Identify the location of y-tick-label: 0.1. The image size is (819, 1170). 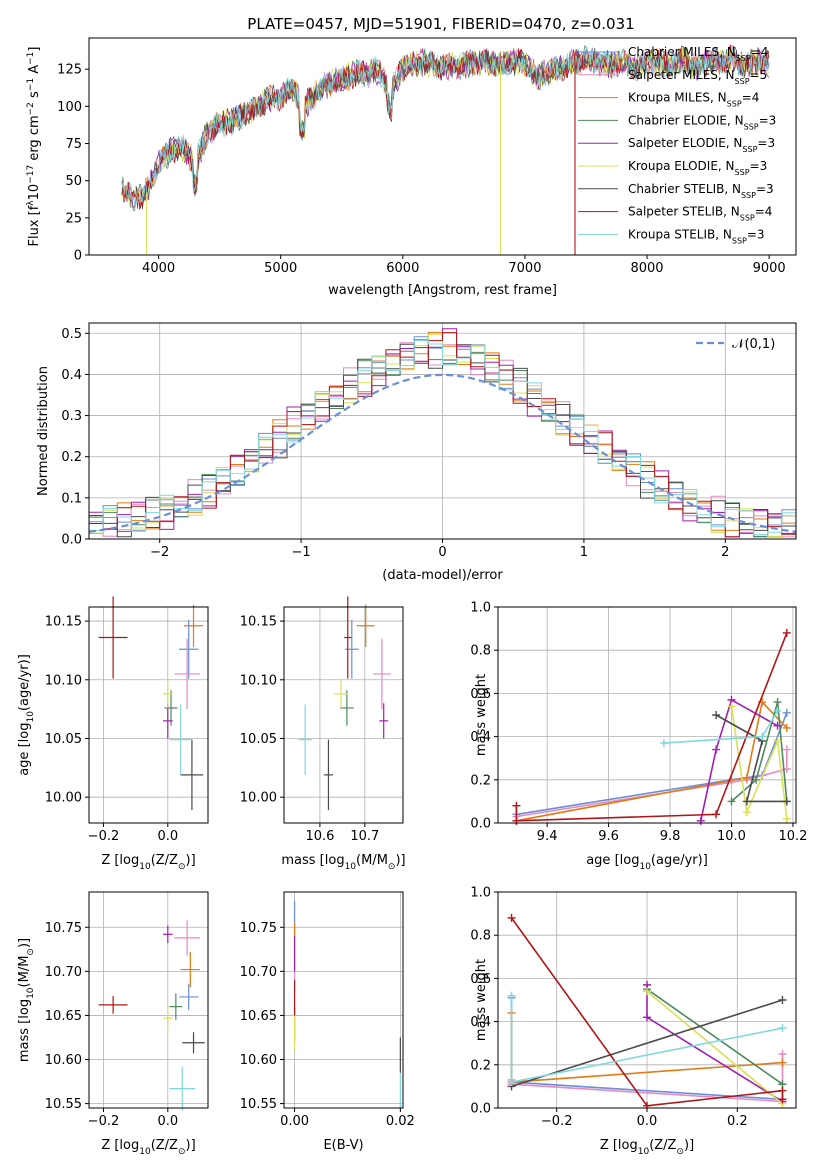
(71, 498).